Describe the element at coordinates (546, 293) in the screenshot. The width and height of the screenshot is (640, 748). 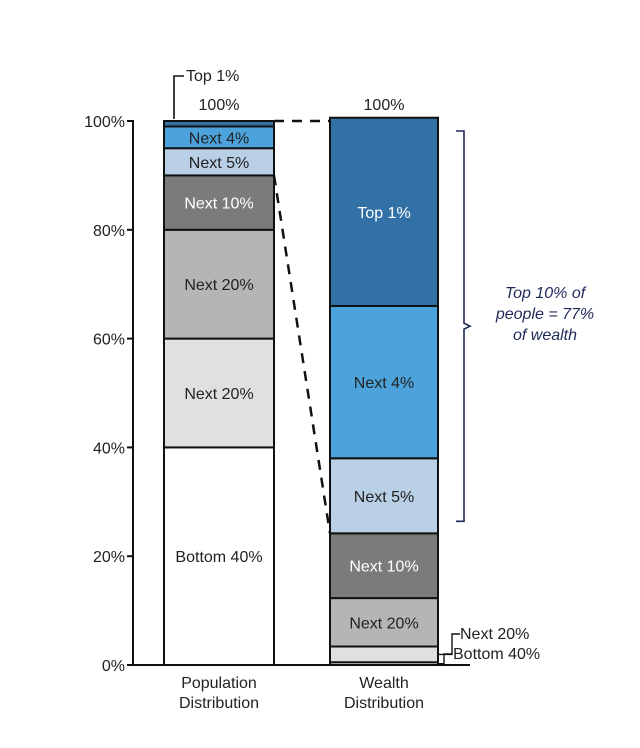
I see `brace-annotation-text: Top 10% of` at that location.